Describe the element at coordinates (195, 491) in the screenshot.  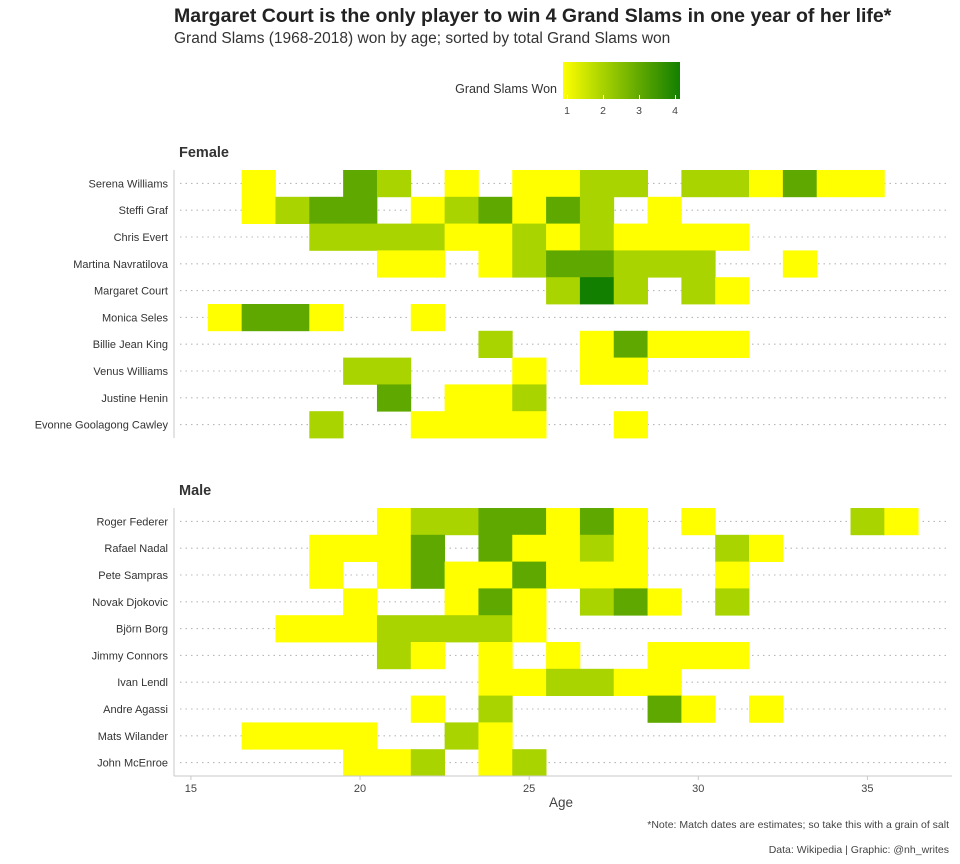
I see `facet-title-male: Male` at that location.